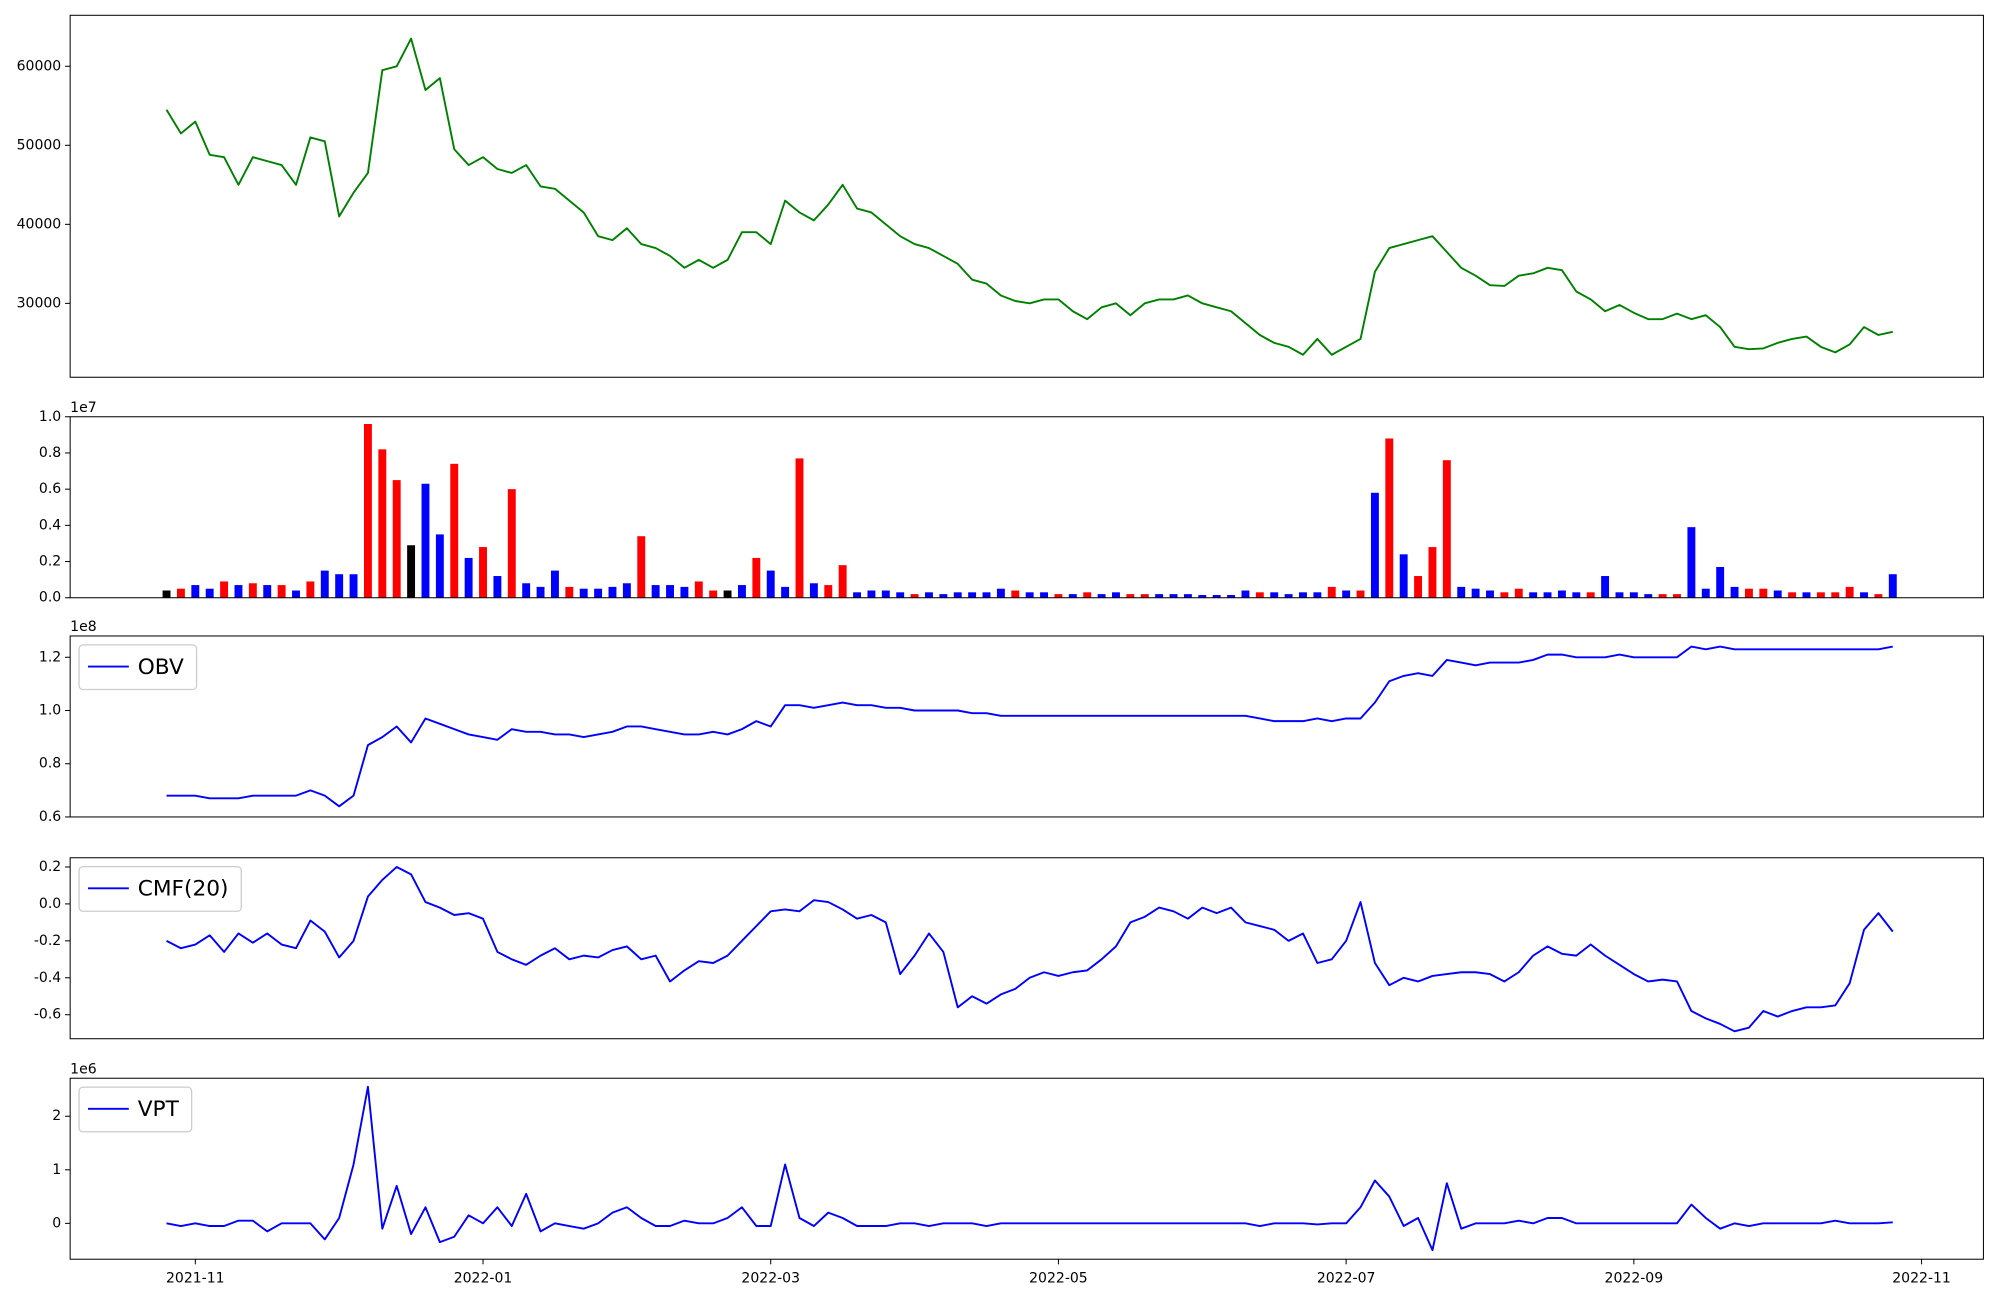  Describe the element at coordinates (47, 941) in the screenshot. I see `y-tick-label: -0.2` at that location.